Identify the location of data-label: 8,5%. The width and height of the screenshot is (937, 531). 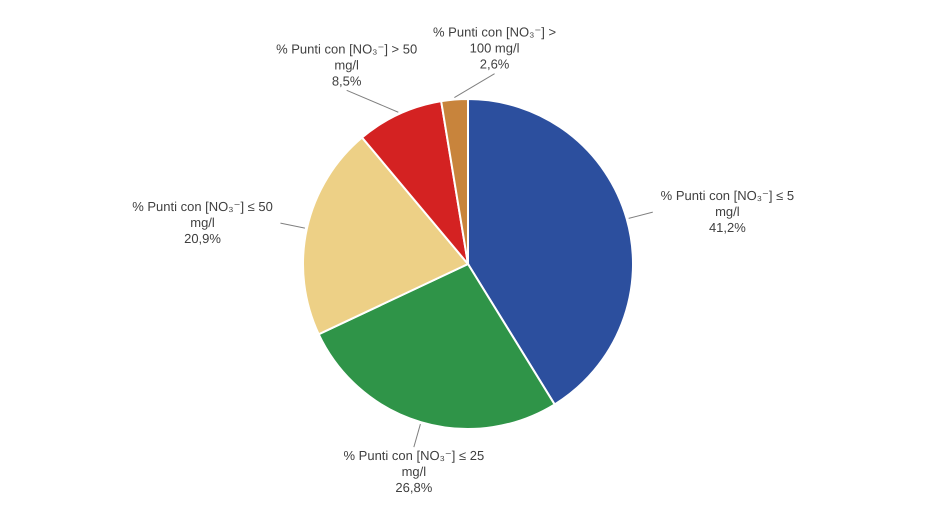
(347, 80).